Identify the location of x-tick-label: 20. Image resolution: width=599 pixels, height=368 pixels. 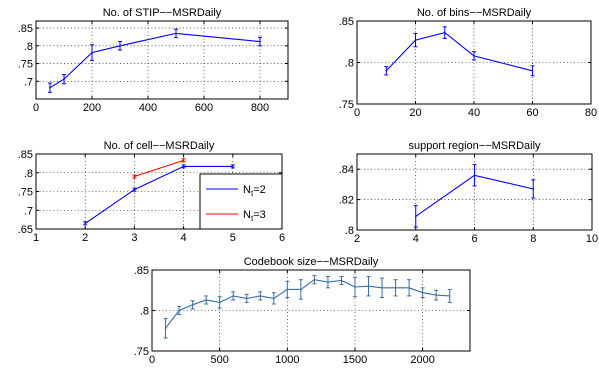
(415, 113).